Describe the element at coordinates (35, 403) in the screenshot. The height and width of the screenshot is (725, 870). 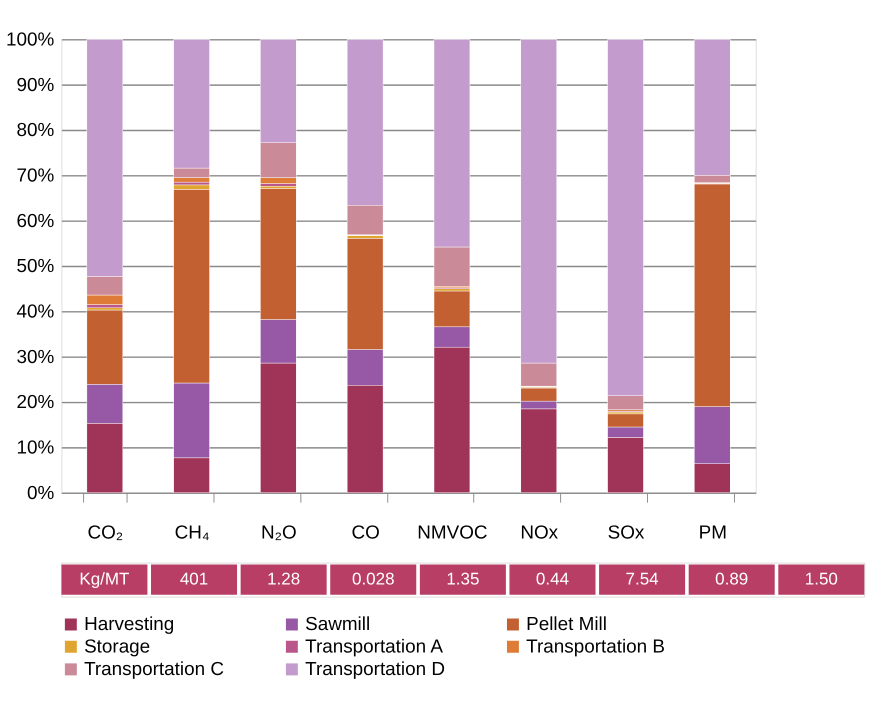
I see `y-tick-label: 20%` at that location.